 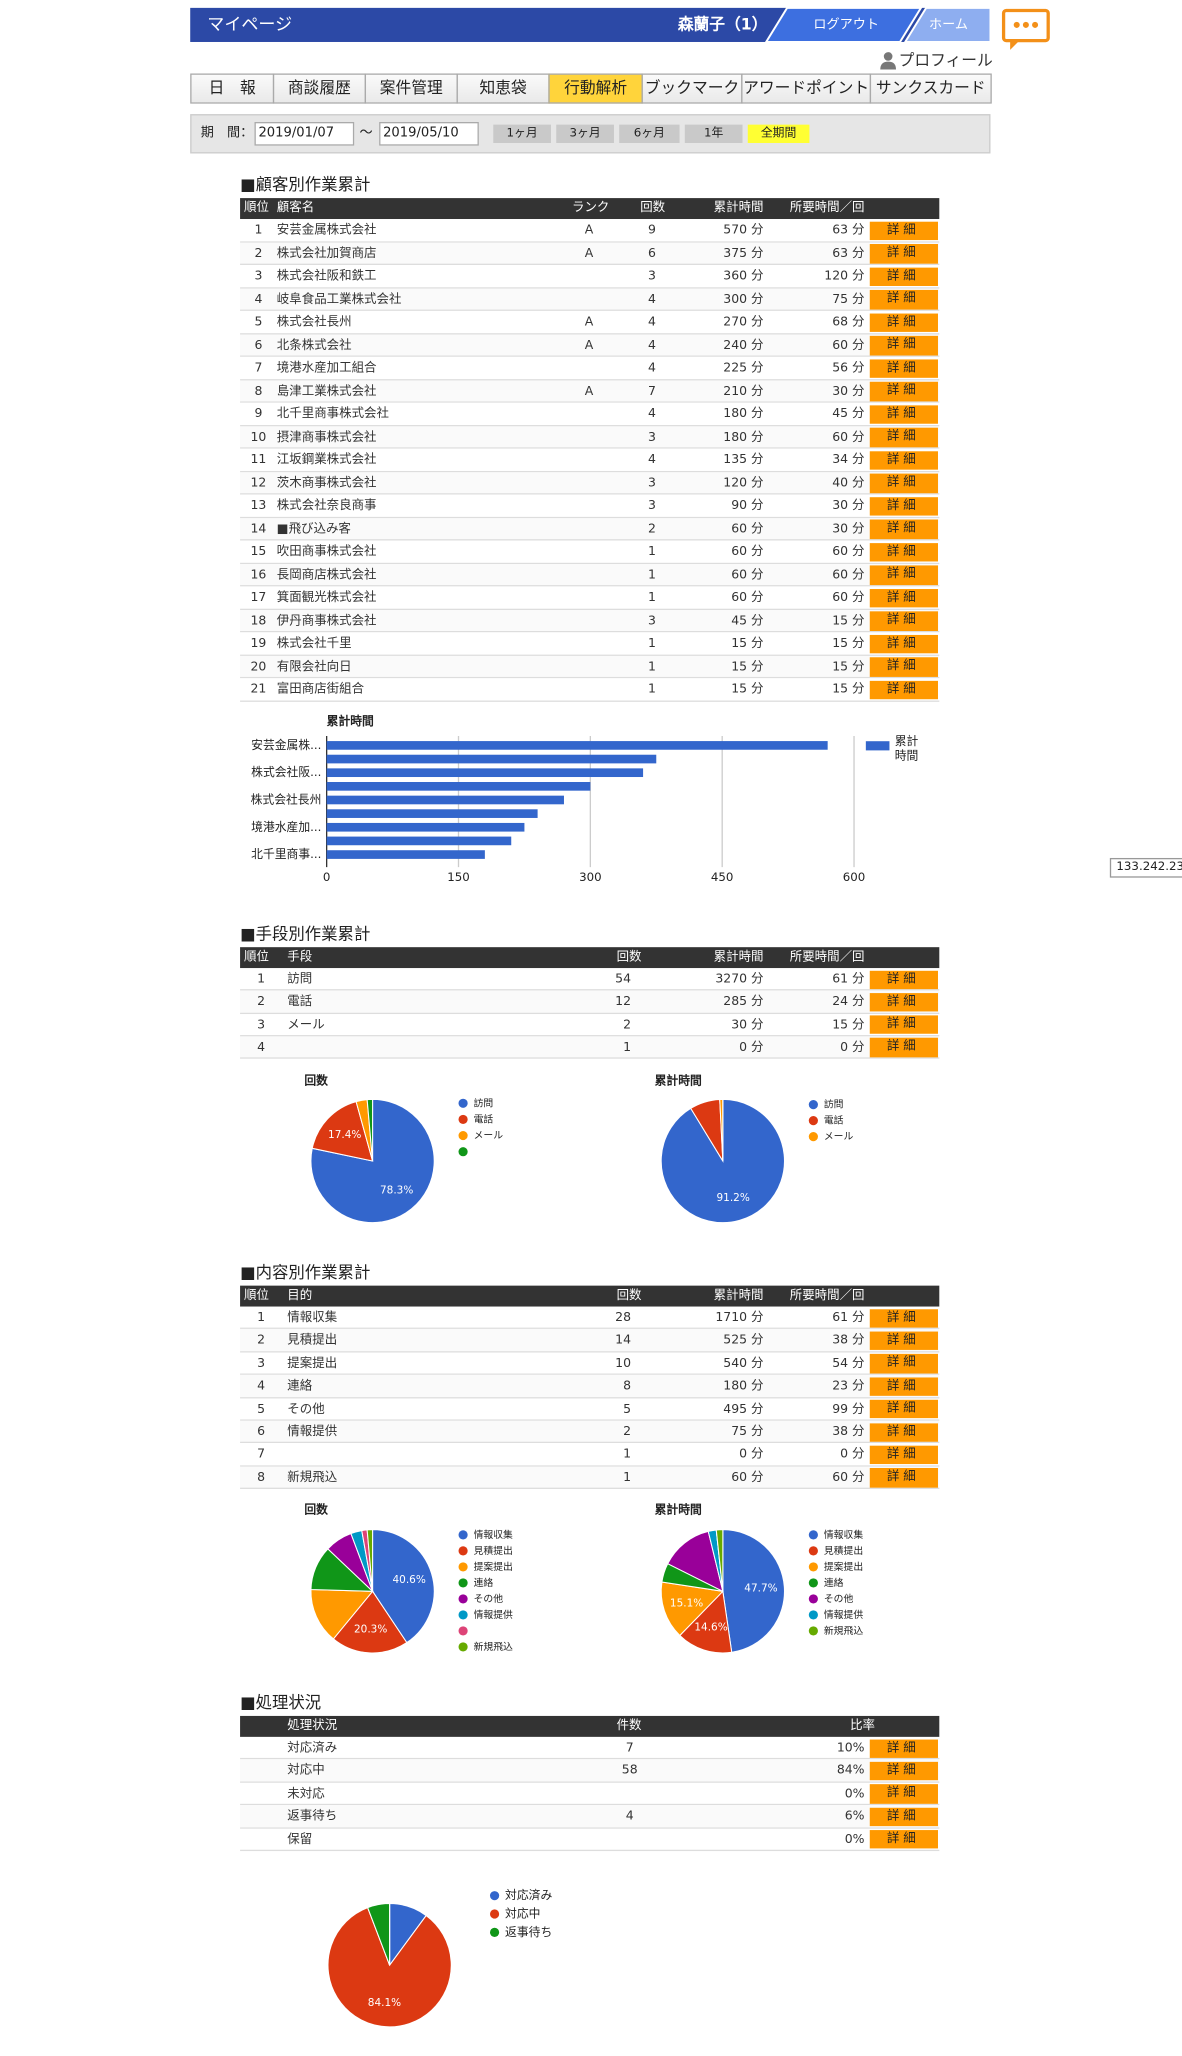 I want to click on range-button: 6ヶ月, so click(x=649, y=133).